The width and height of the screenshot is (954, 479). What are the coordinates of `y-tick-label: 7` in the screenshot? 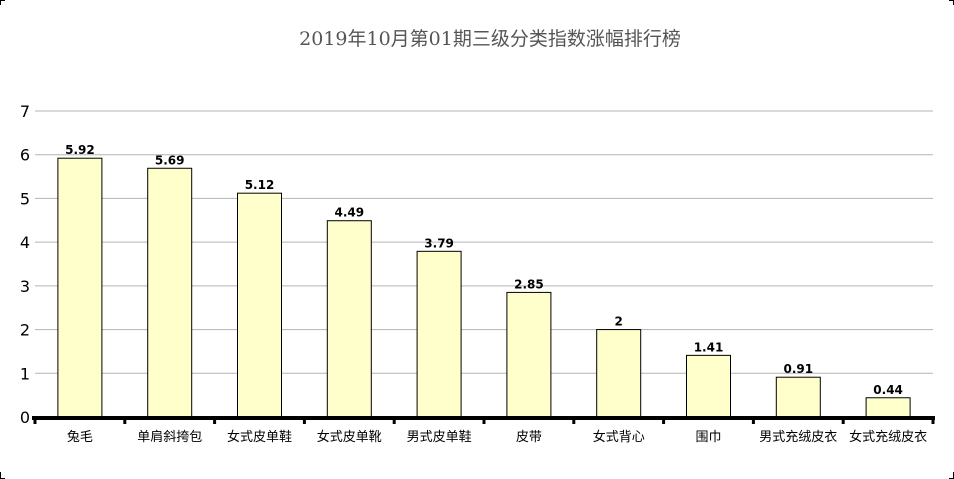 It's located at (25, 111).